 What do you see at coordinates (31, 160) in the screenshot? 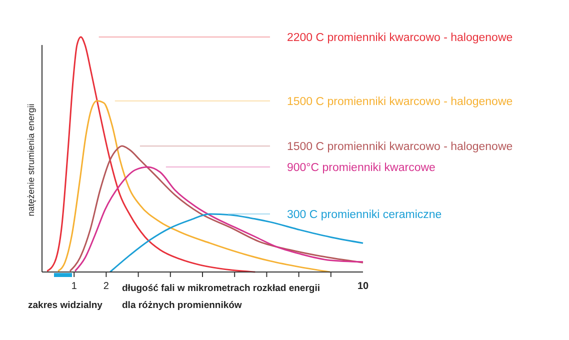
I see `y-axis-title: natężenie strumienia energii` at bounding box center [31, 160].